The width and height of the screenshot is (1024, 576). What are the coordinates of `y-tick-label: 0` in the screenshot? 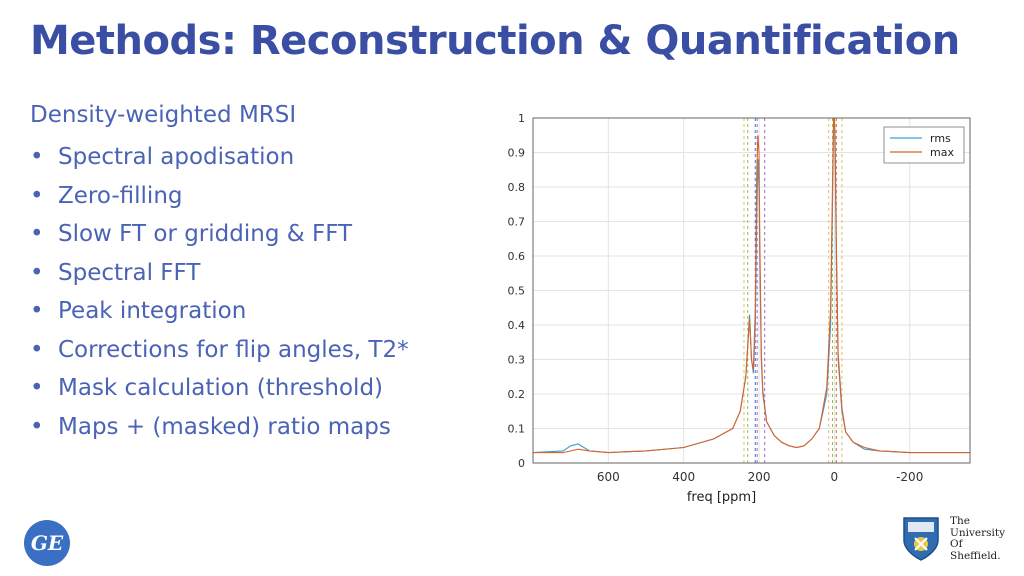 It's located at (521, 463).